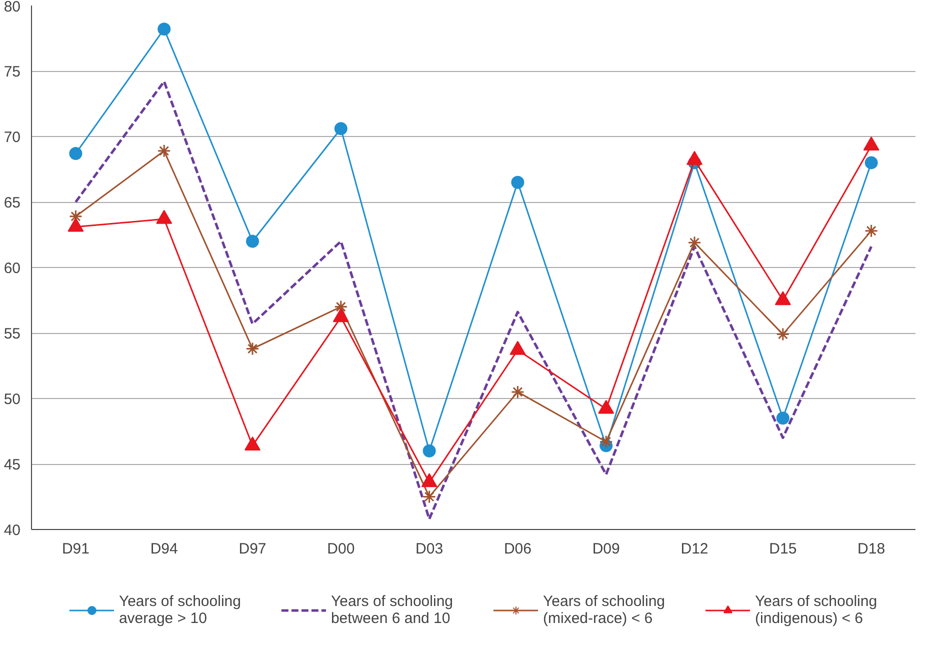 The width and height of the screenshot is (927, 671). Describe the element at coordinates (816, 610) in the screenshot. I see `legend-label: Years of schooling (indigenous) < 6` at that location.